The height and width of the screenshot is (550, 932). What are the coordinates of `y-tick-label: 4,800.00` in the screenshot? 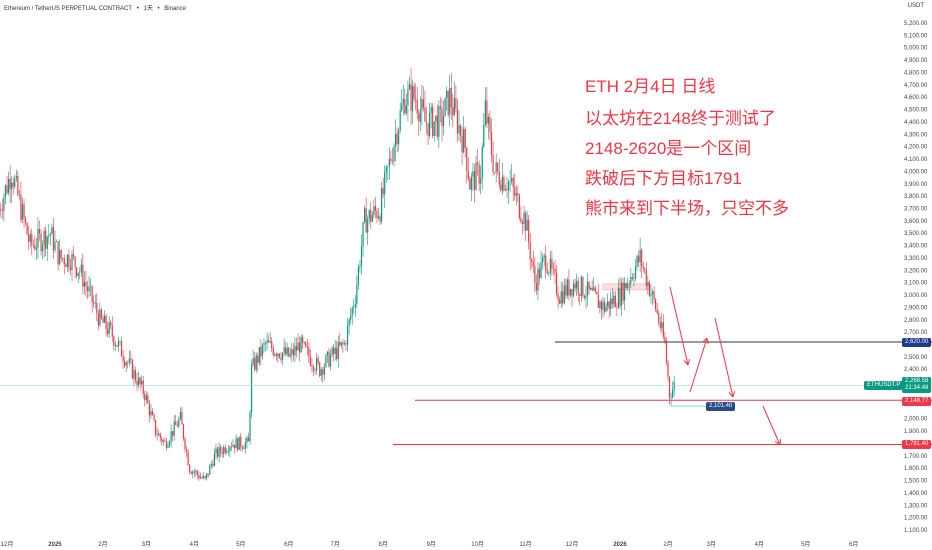 It's located at (916, 73).